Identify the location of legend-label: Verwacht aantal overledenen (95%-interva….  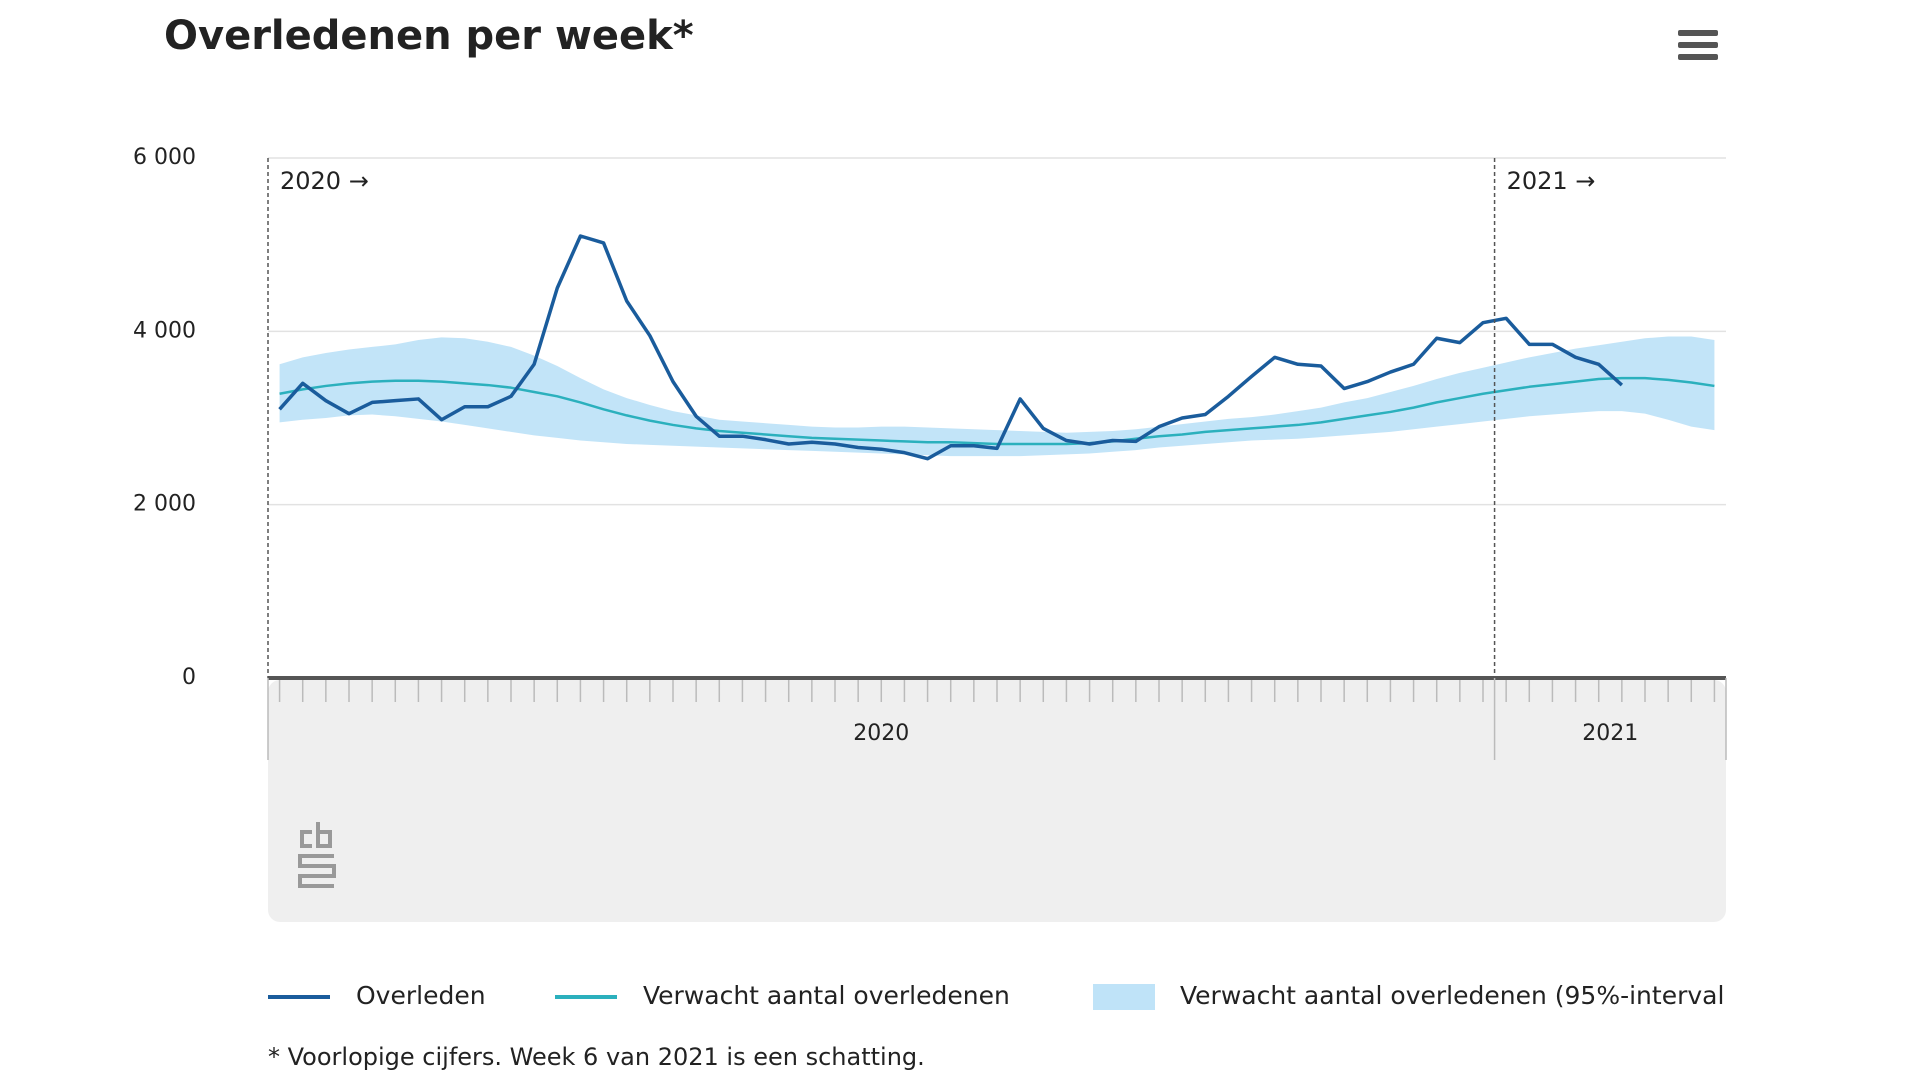
(1452, 995).